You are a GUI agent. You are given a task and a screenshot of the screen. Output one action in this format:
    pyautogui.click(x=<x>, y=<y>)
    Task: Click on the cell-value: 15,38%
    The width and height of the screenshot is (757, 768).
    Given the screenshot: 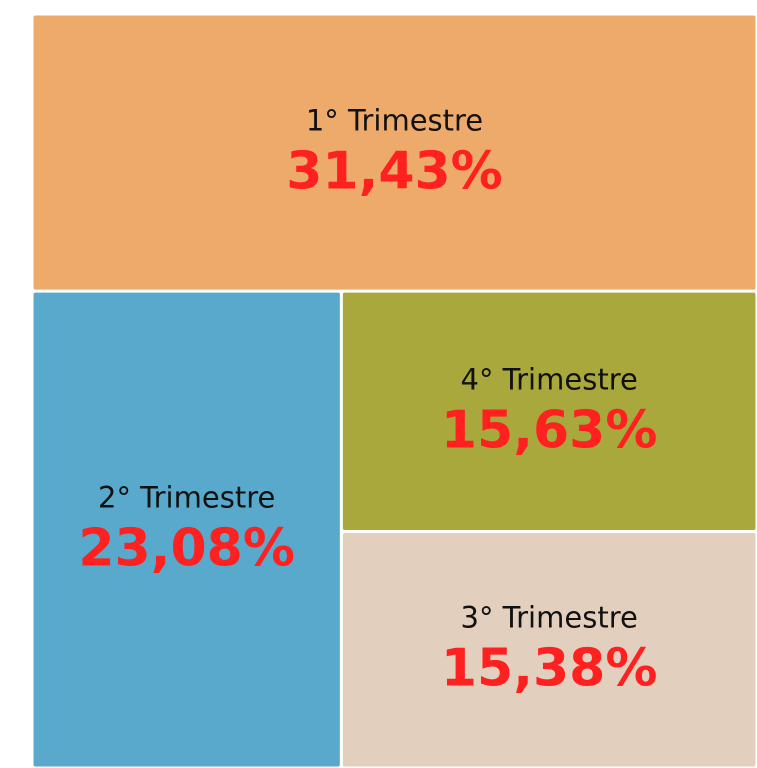 What is the action you would take?
    pyautogui.click(x=549, y=669)
    